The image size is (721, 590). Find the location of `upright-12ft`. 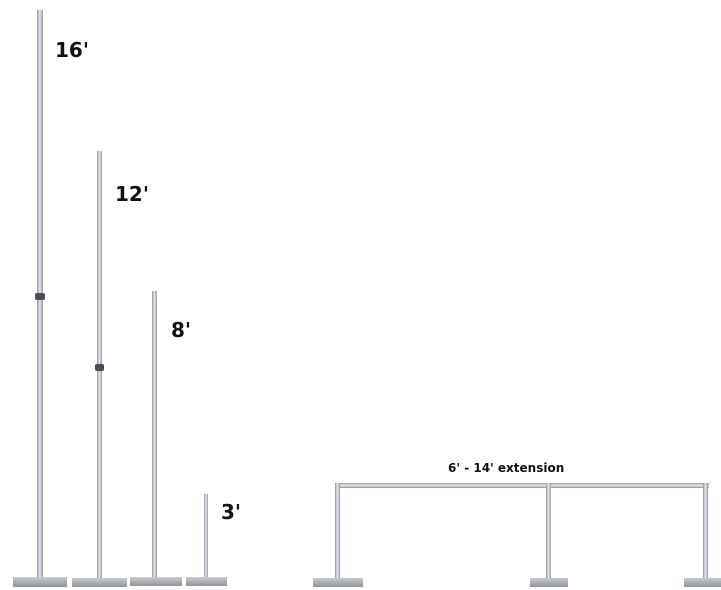

upright-12ft is located at coordinates (99, 369).